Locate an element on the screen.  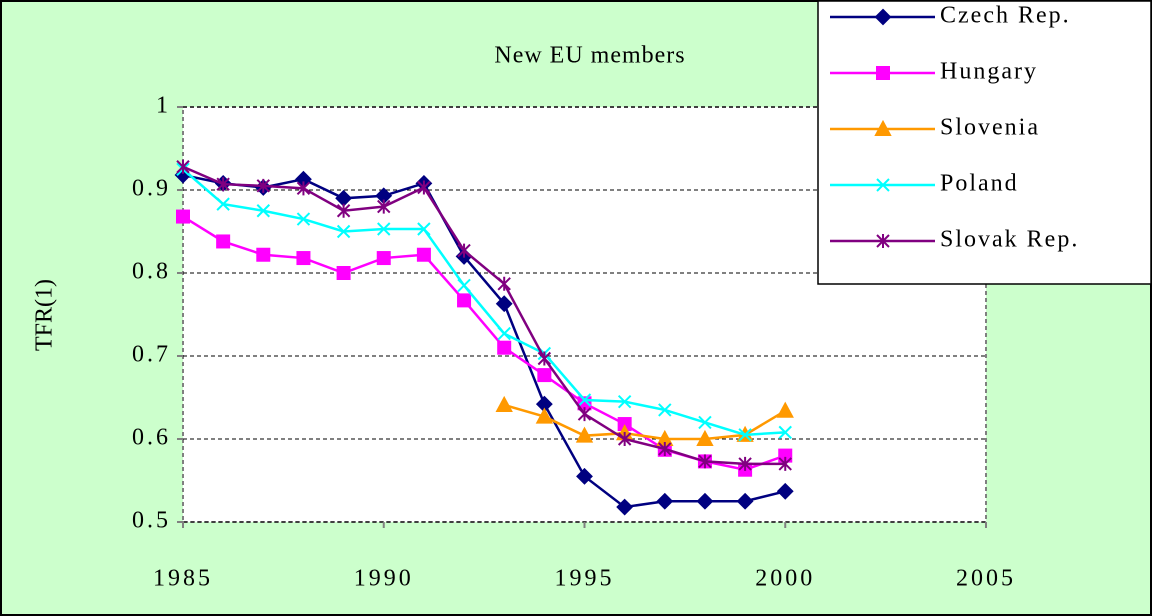
legend-label: Czech Rep. is located at coordinates (1005, 16).